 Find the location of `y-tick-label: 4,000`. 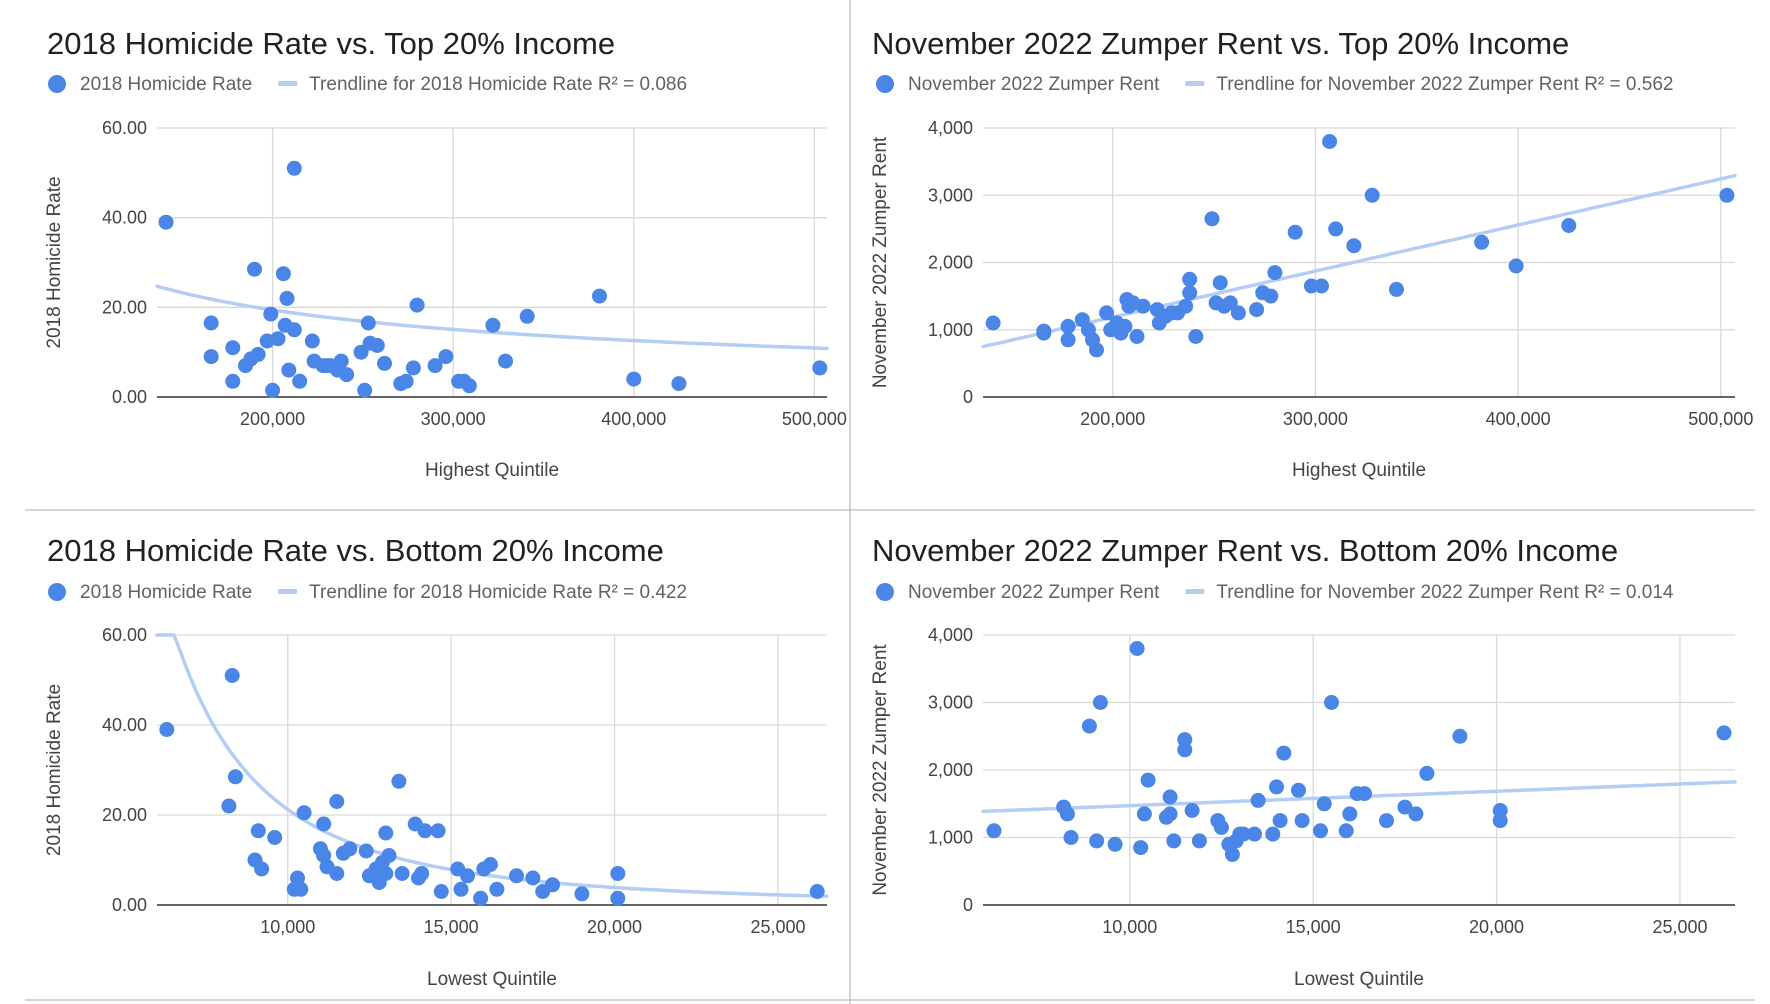

y-tick-label: 4,000 is located at coordinates (950, 128).